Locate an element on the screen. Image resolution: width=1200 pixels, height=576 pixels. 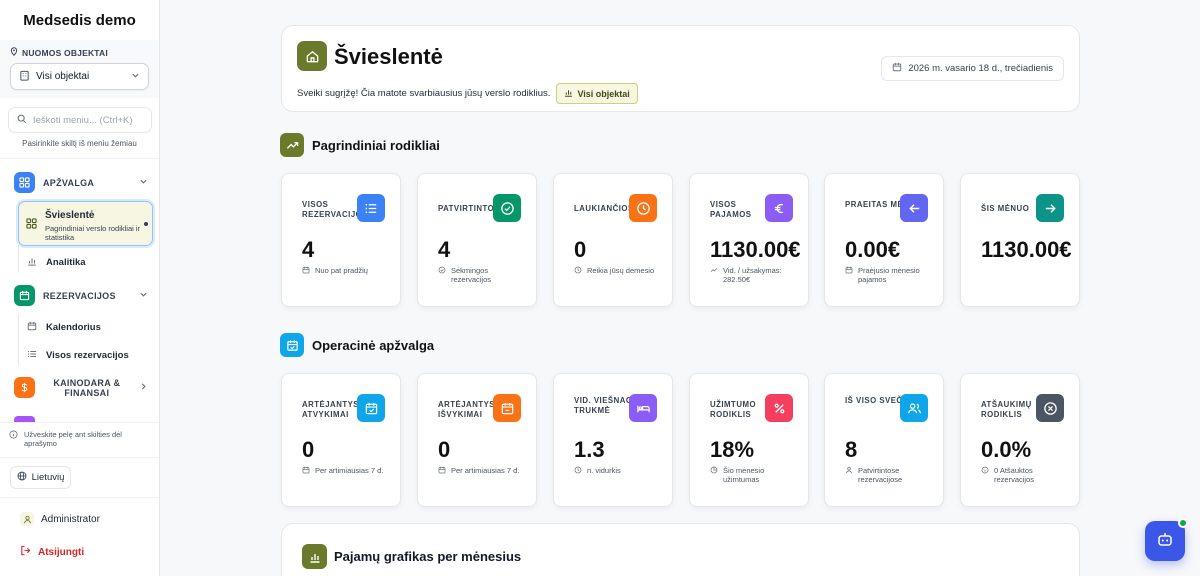
kpi-card: PATVIRTINTOS 4 Sėkmingos rezervacijos is located at coordinates (477, 240).